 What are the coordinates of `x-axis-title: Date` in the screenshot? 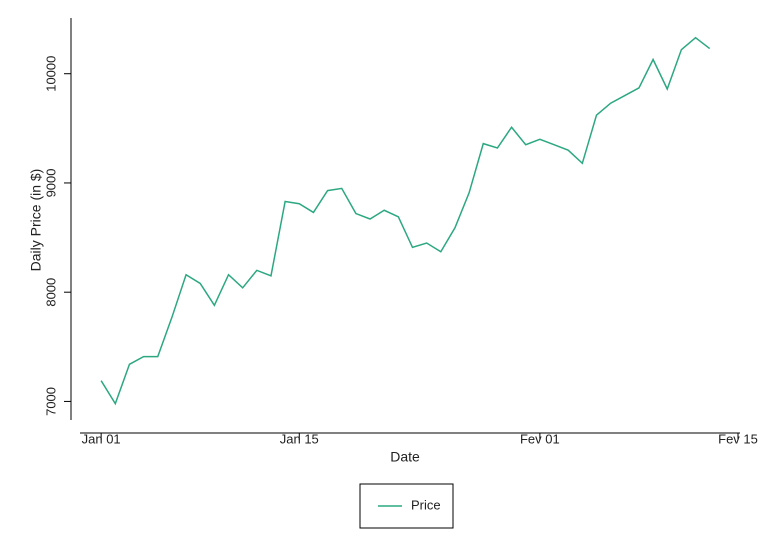 It's located at (405, 457).